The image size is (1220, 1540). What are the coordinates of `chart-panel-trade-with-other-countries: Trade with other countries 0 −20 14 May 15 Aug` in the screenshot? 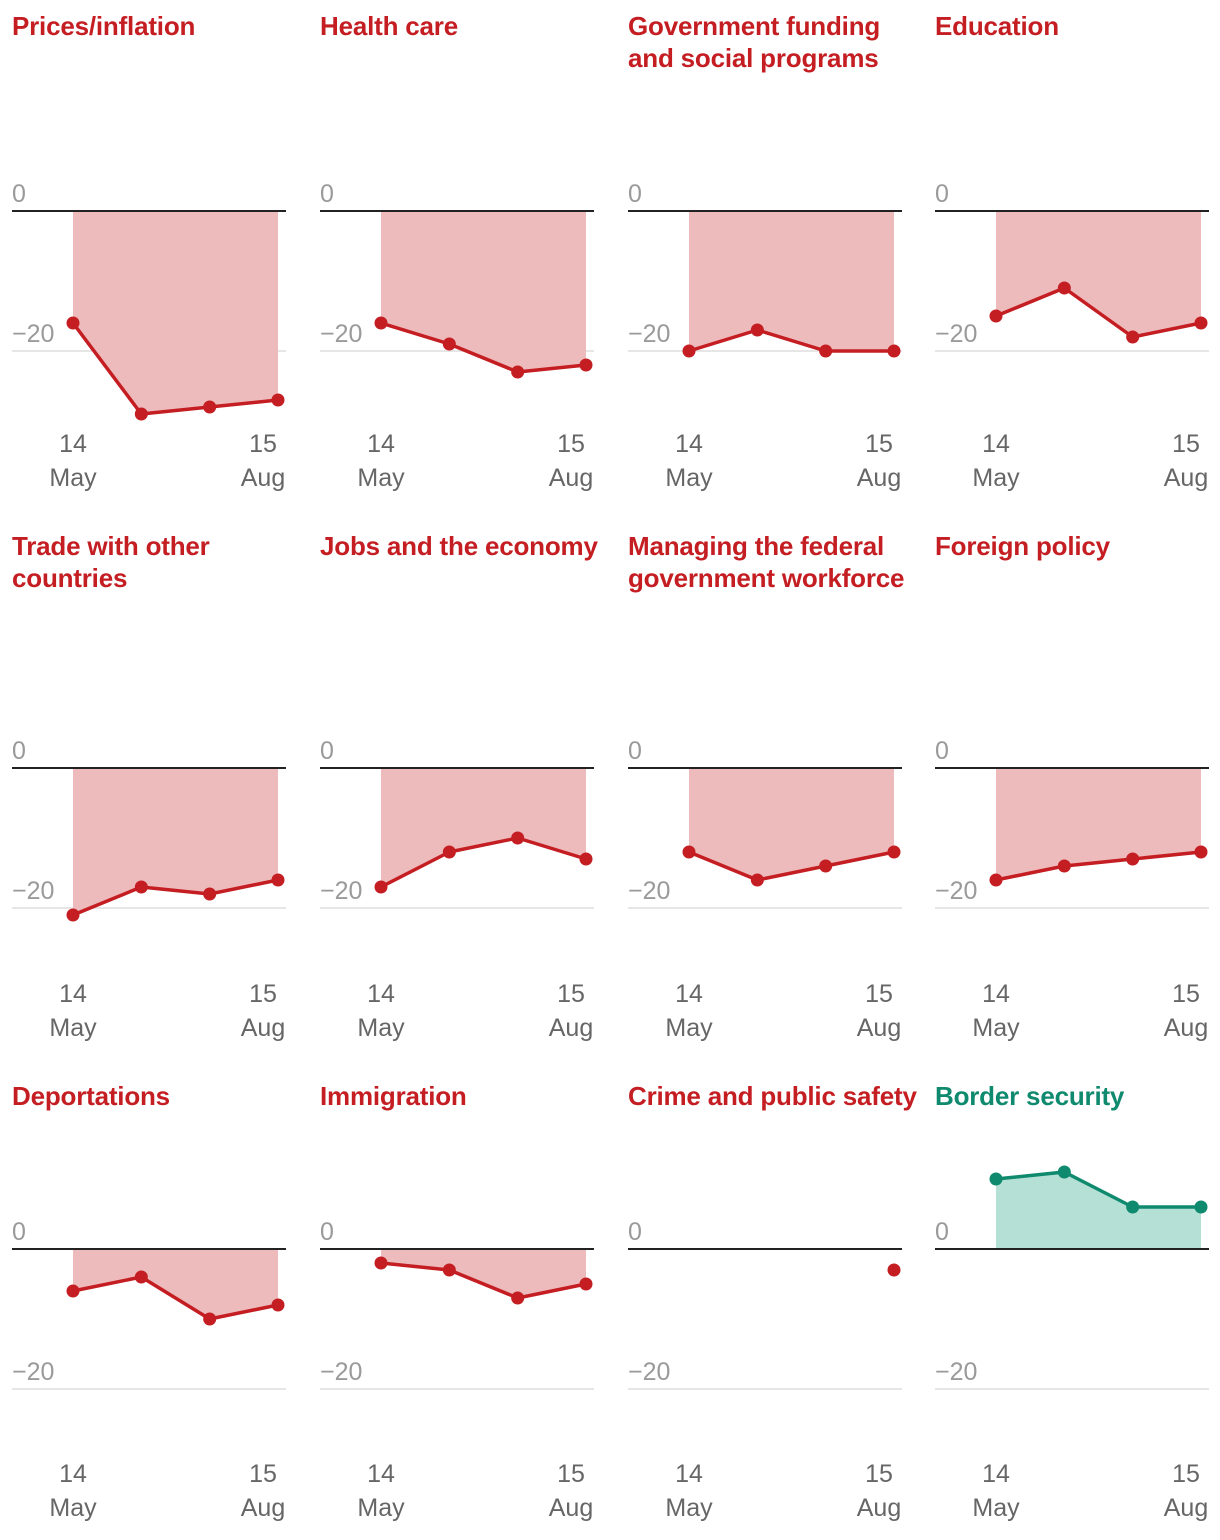 It's located at (162, 790).